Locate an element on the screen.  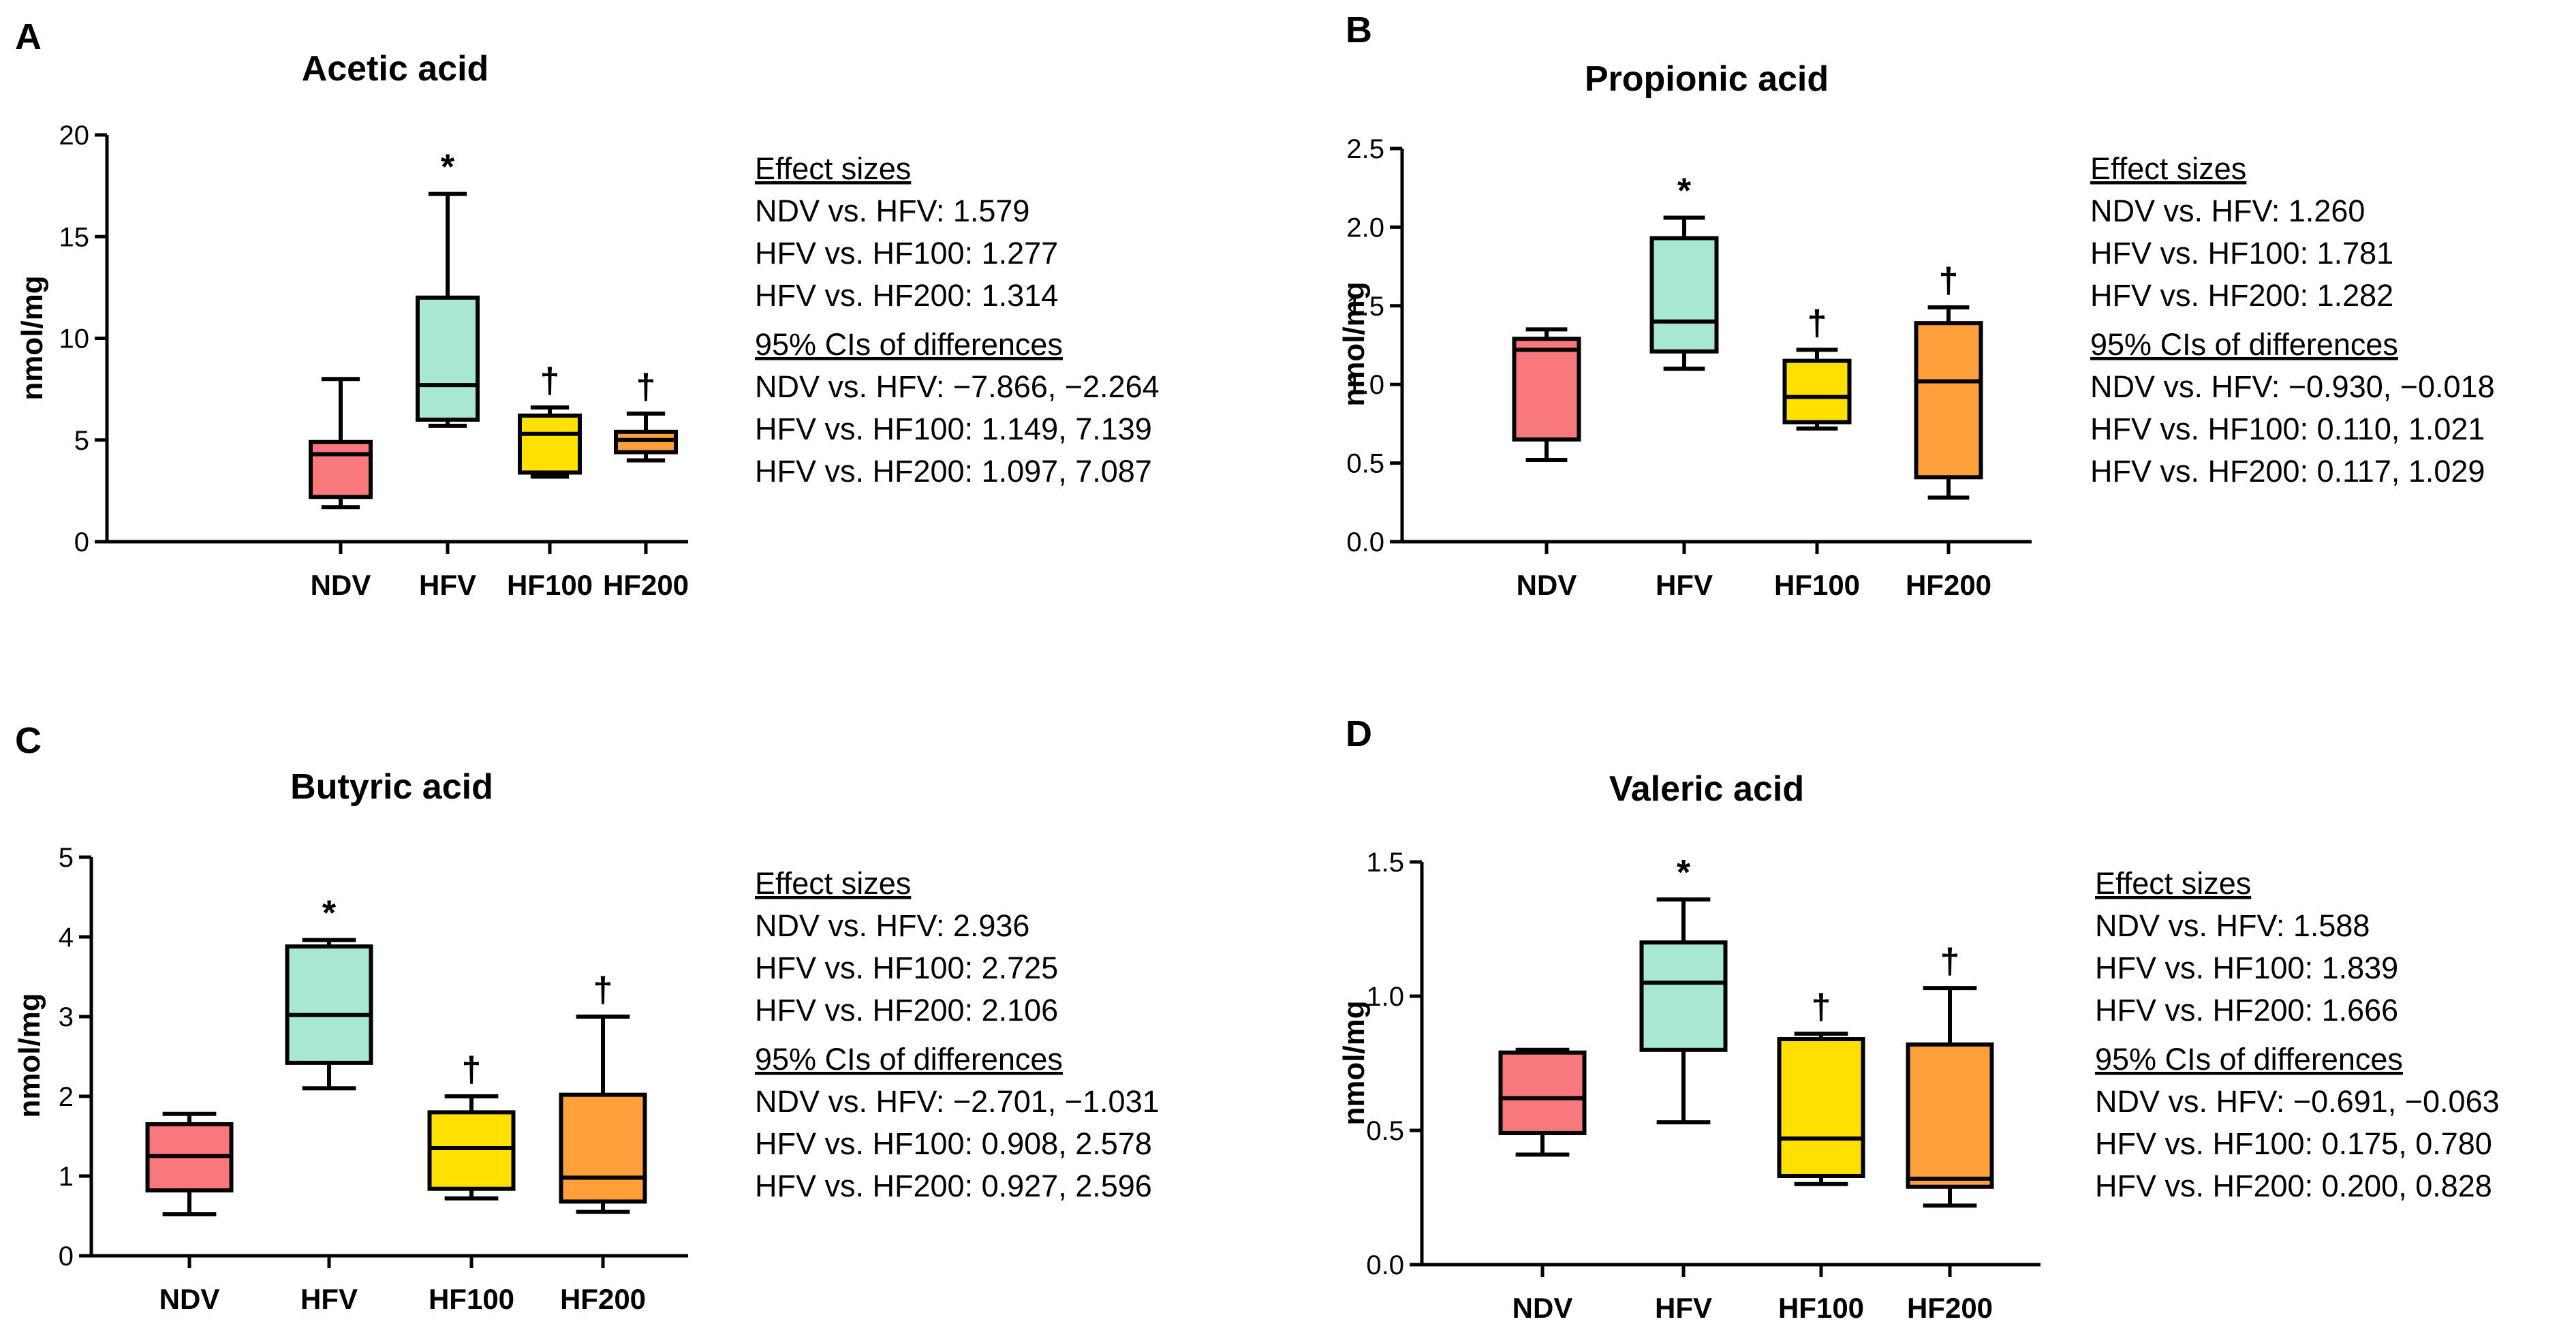
ci-line: HFV vs. HF200: 0.117, 1.029 is located at coordinates (2287, 471).